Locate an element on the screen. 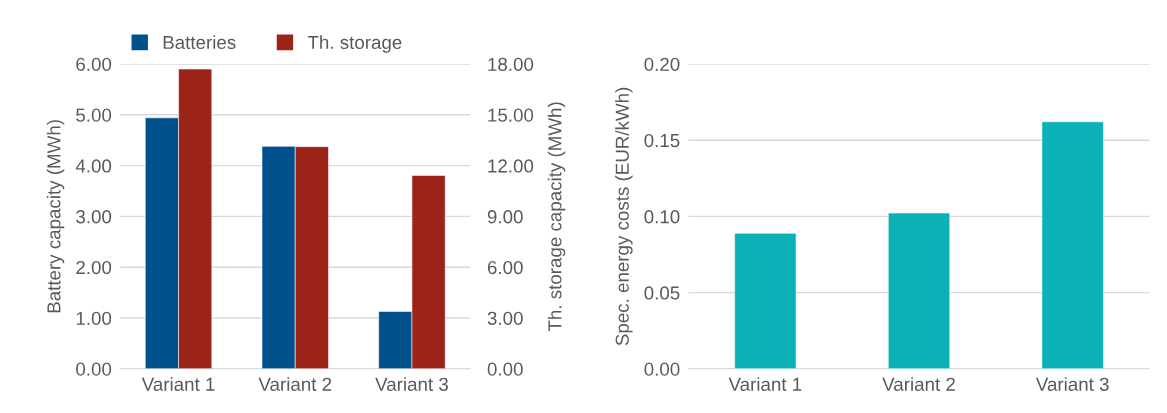 The width and height of the screenshot is (1167, 413). y-tick-label: 1.00 is located at coordinates (94, 318).